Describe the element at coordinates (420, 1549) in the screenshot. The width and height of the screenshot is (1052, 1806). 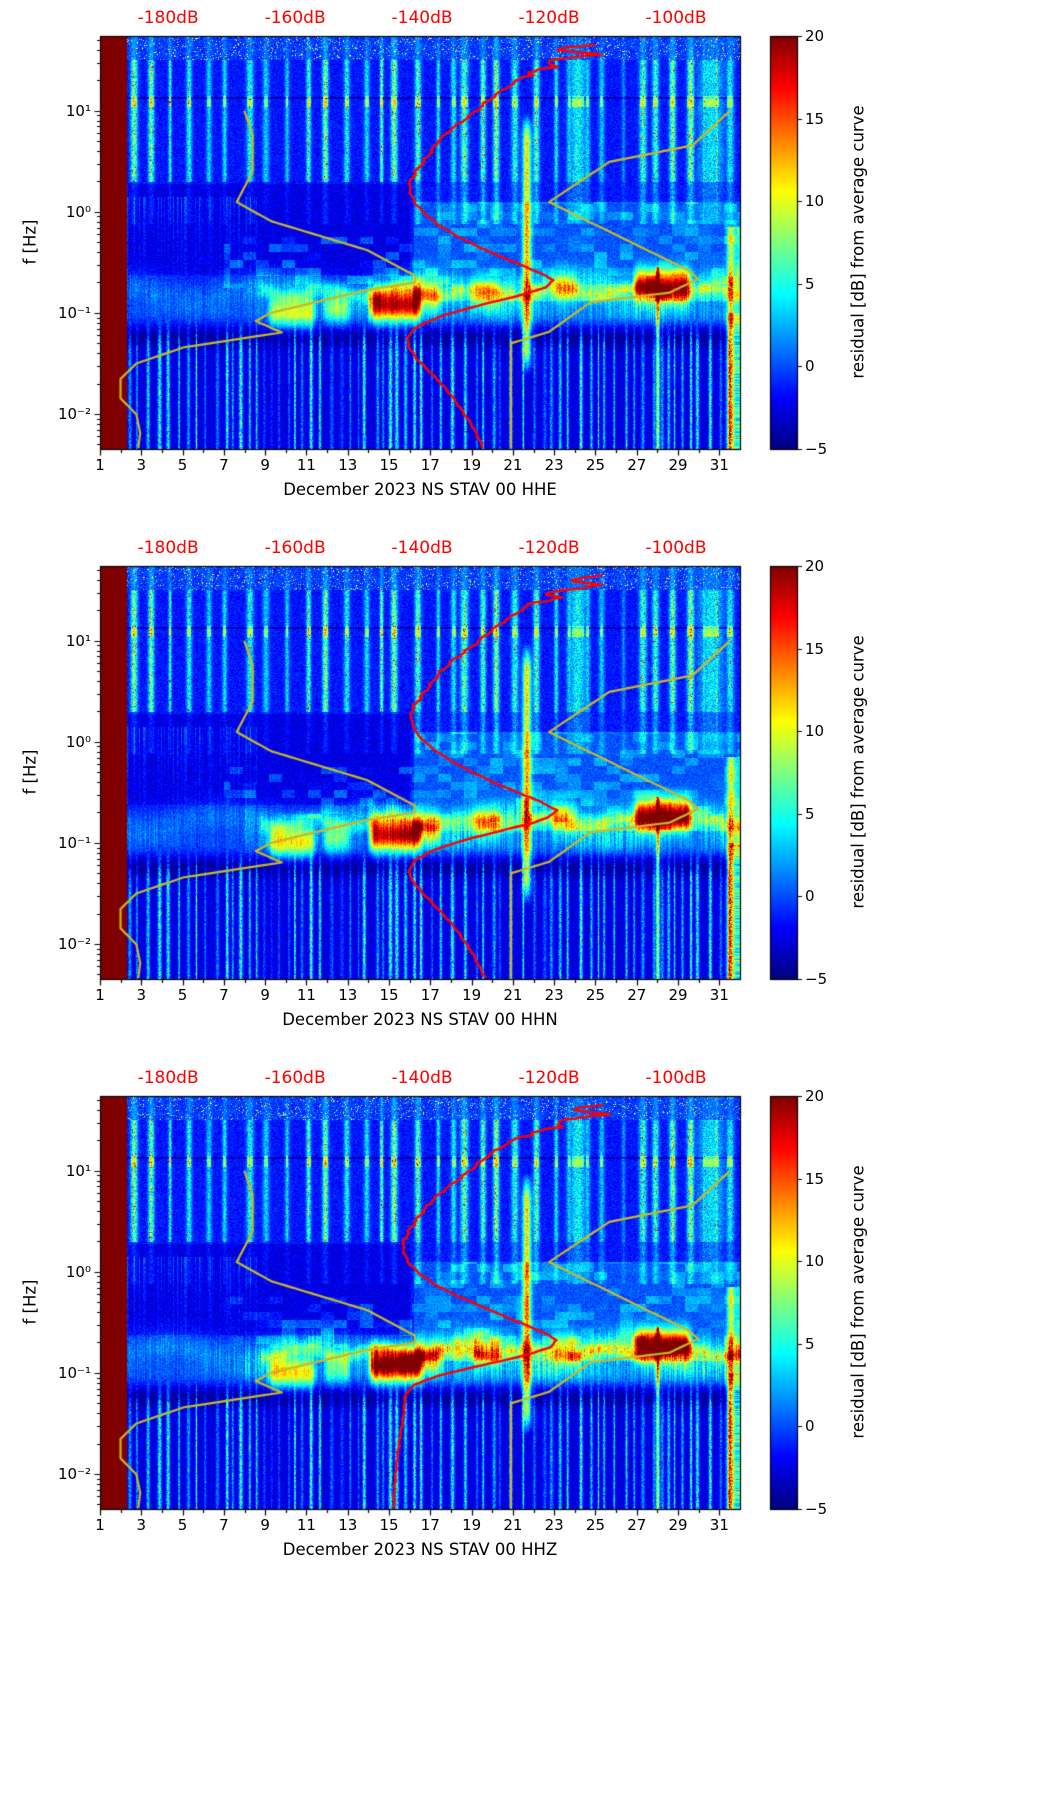
I see `x-axis-title: December 2023 NS STAV 00 HHZ` at that location.